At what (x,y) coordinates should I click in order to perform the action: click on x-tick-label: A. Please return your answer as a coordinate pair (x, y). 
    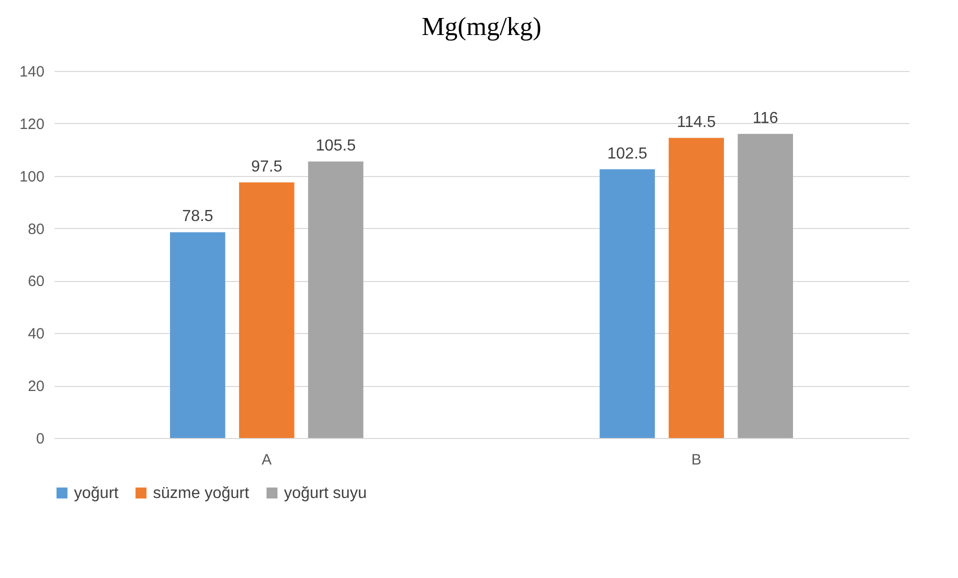
    Looking at the image, I should click on (267, 460).